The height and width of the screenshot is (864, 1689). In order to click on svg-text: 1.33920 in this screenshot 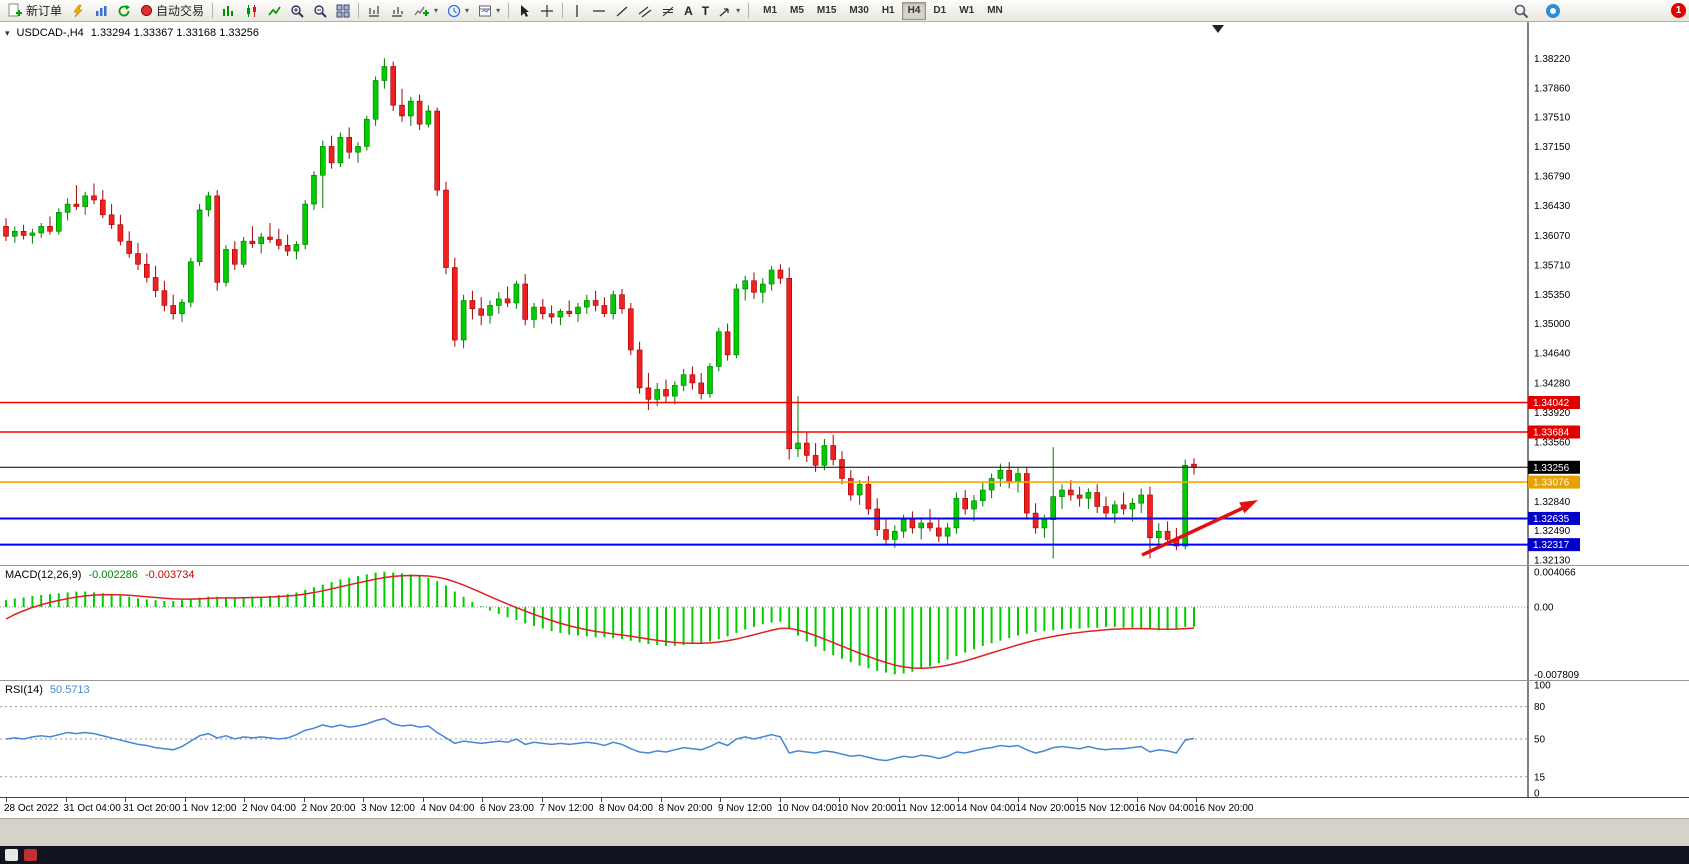, I will do `click(1552, 413)`.